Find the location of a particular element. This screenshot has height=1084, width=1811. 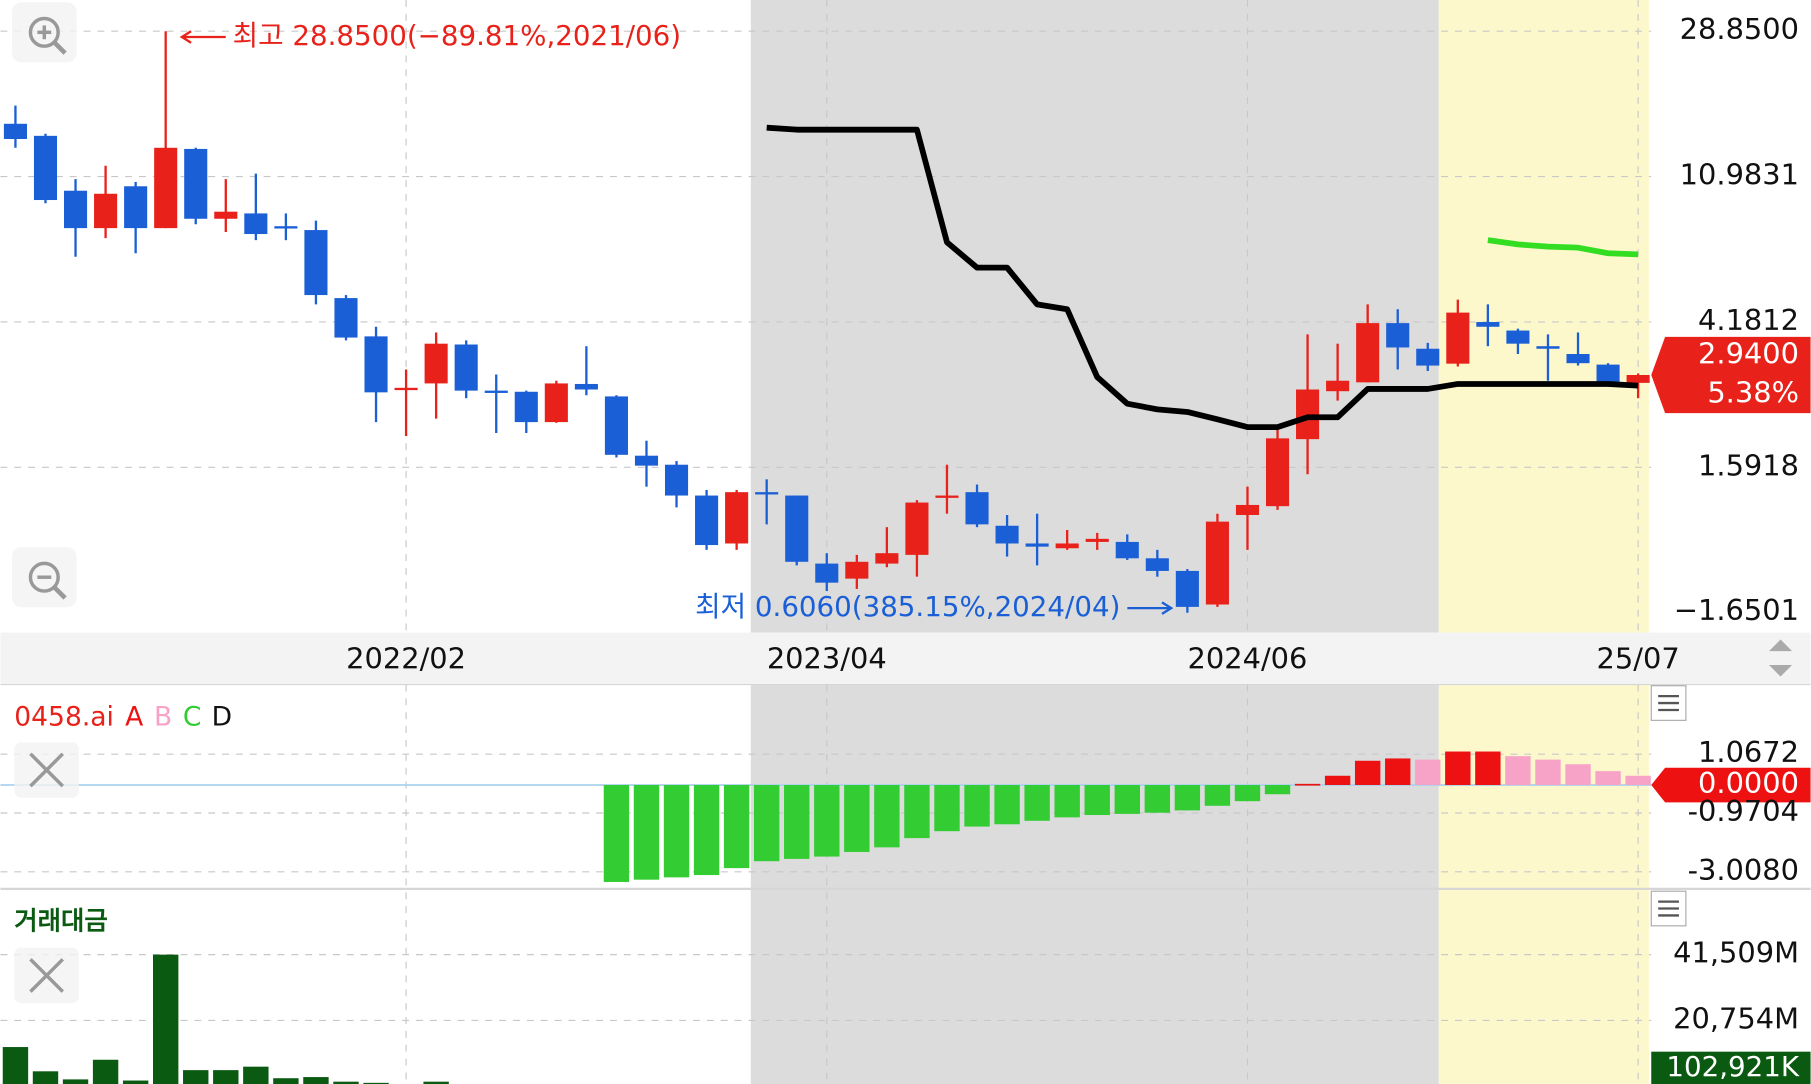

legend-entry: A is located at coordinates (134, 717).